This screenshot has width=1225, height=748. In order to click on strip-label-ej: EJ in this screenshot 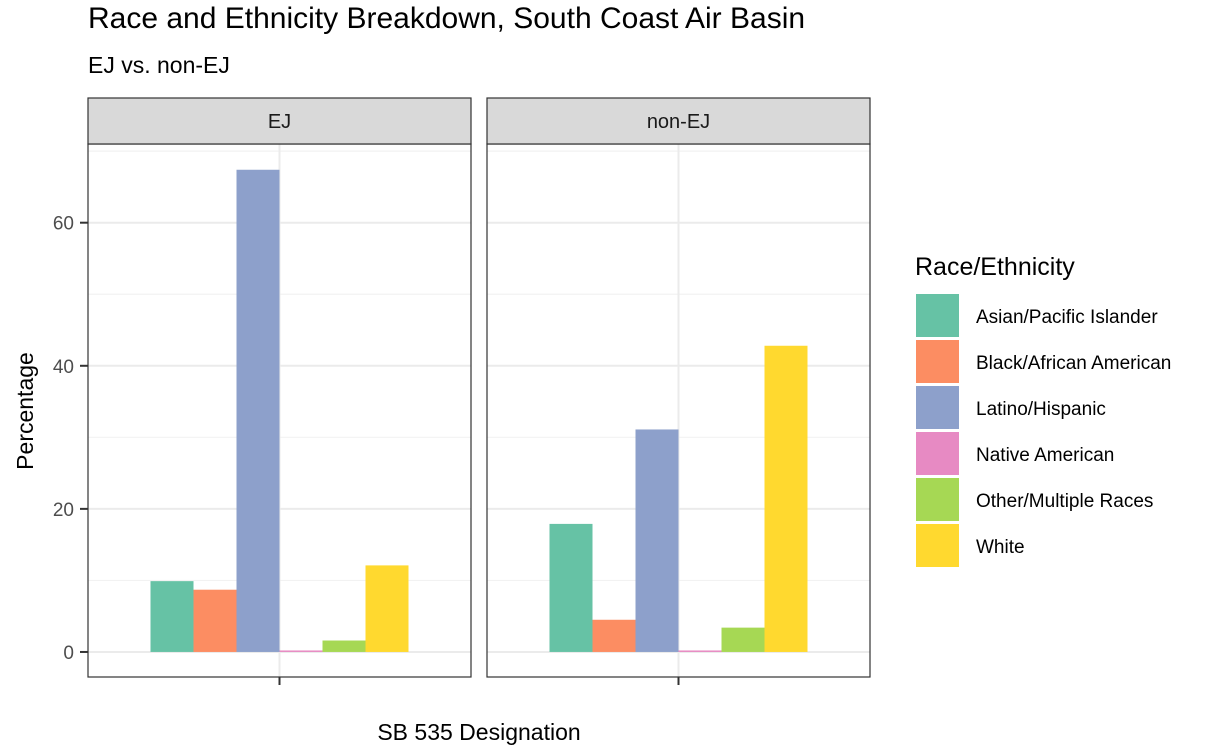, I will do `click(279, 122)`.